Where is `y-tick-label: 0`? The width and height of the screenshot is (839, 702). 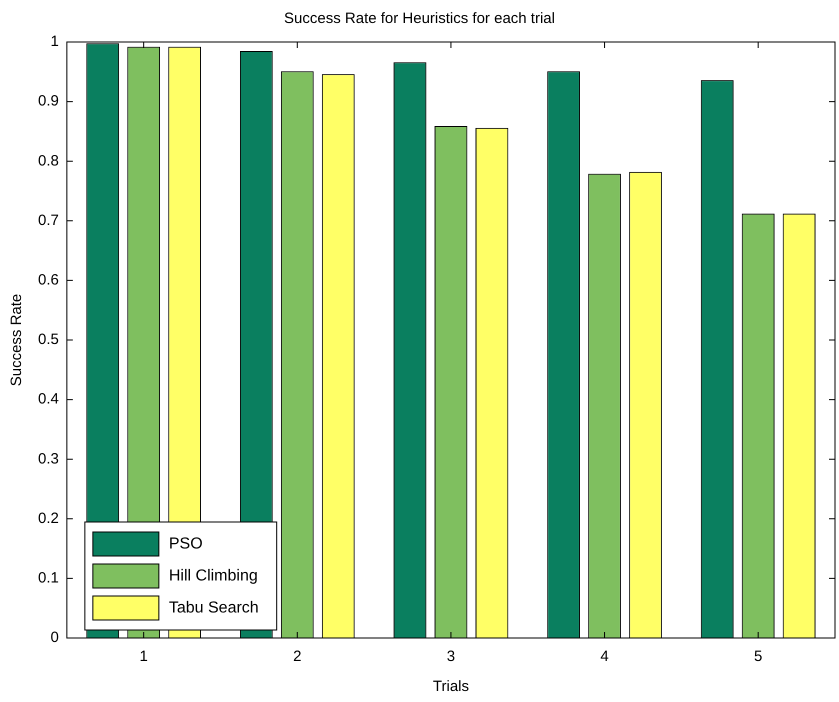
y-tick-label: 0 is located at coordinates (54, 637).